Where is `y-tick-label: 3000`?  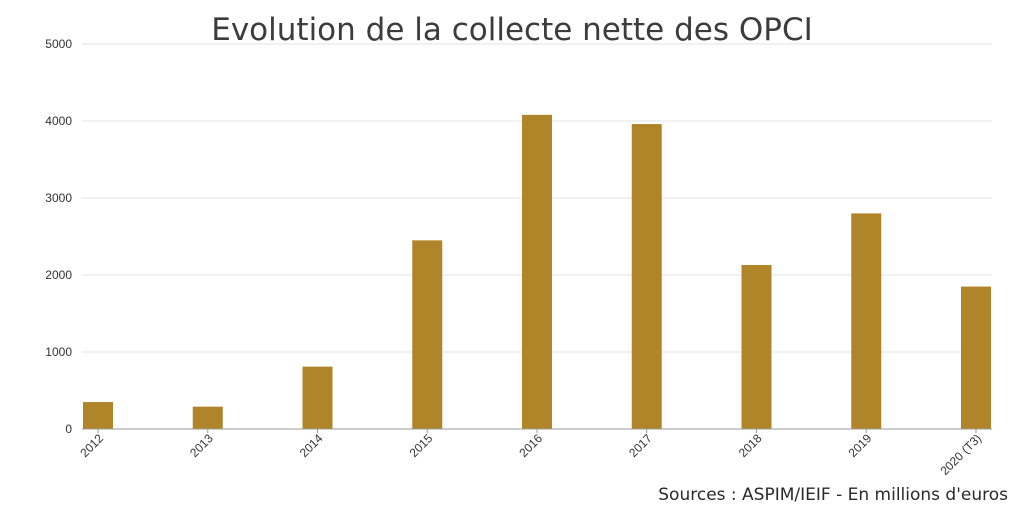
y-tick-label: 3000 is located at coordinates (58, 198).